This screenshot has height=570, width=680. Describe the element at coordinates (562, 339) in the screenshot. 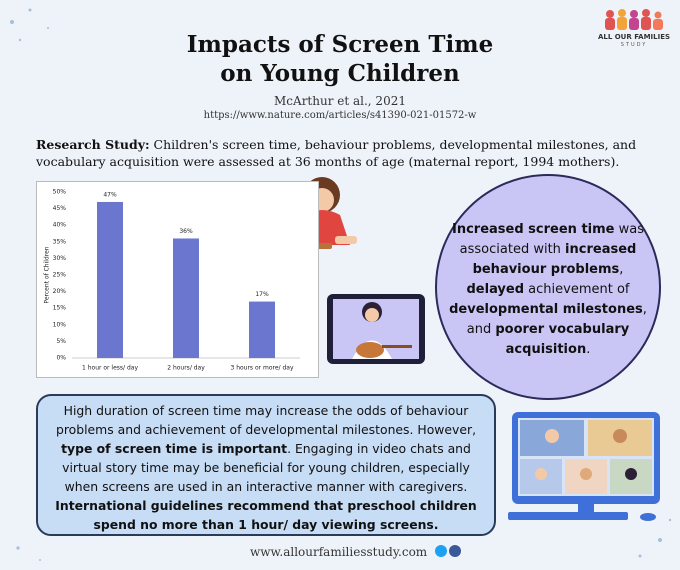

I see `text-run: poorer vocabulary acquisition` at that location.